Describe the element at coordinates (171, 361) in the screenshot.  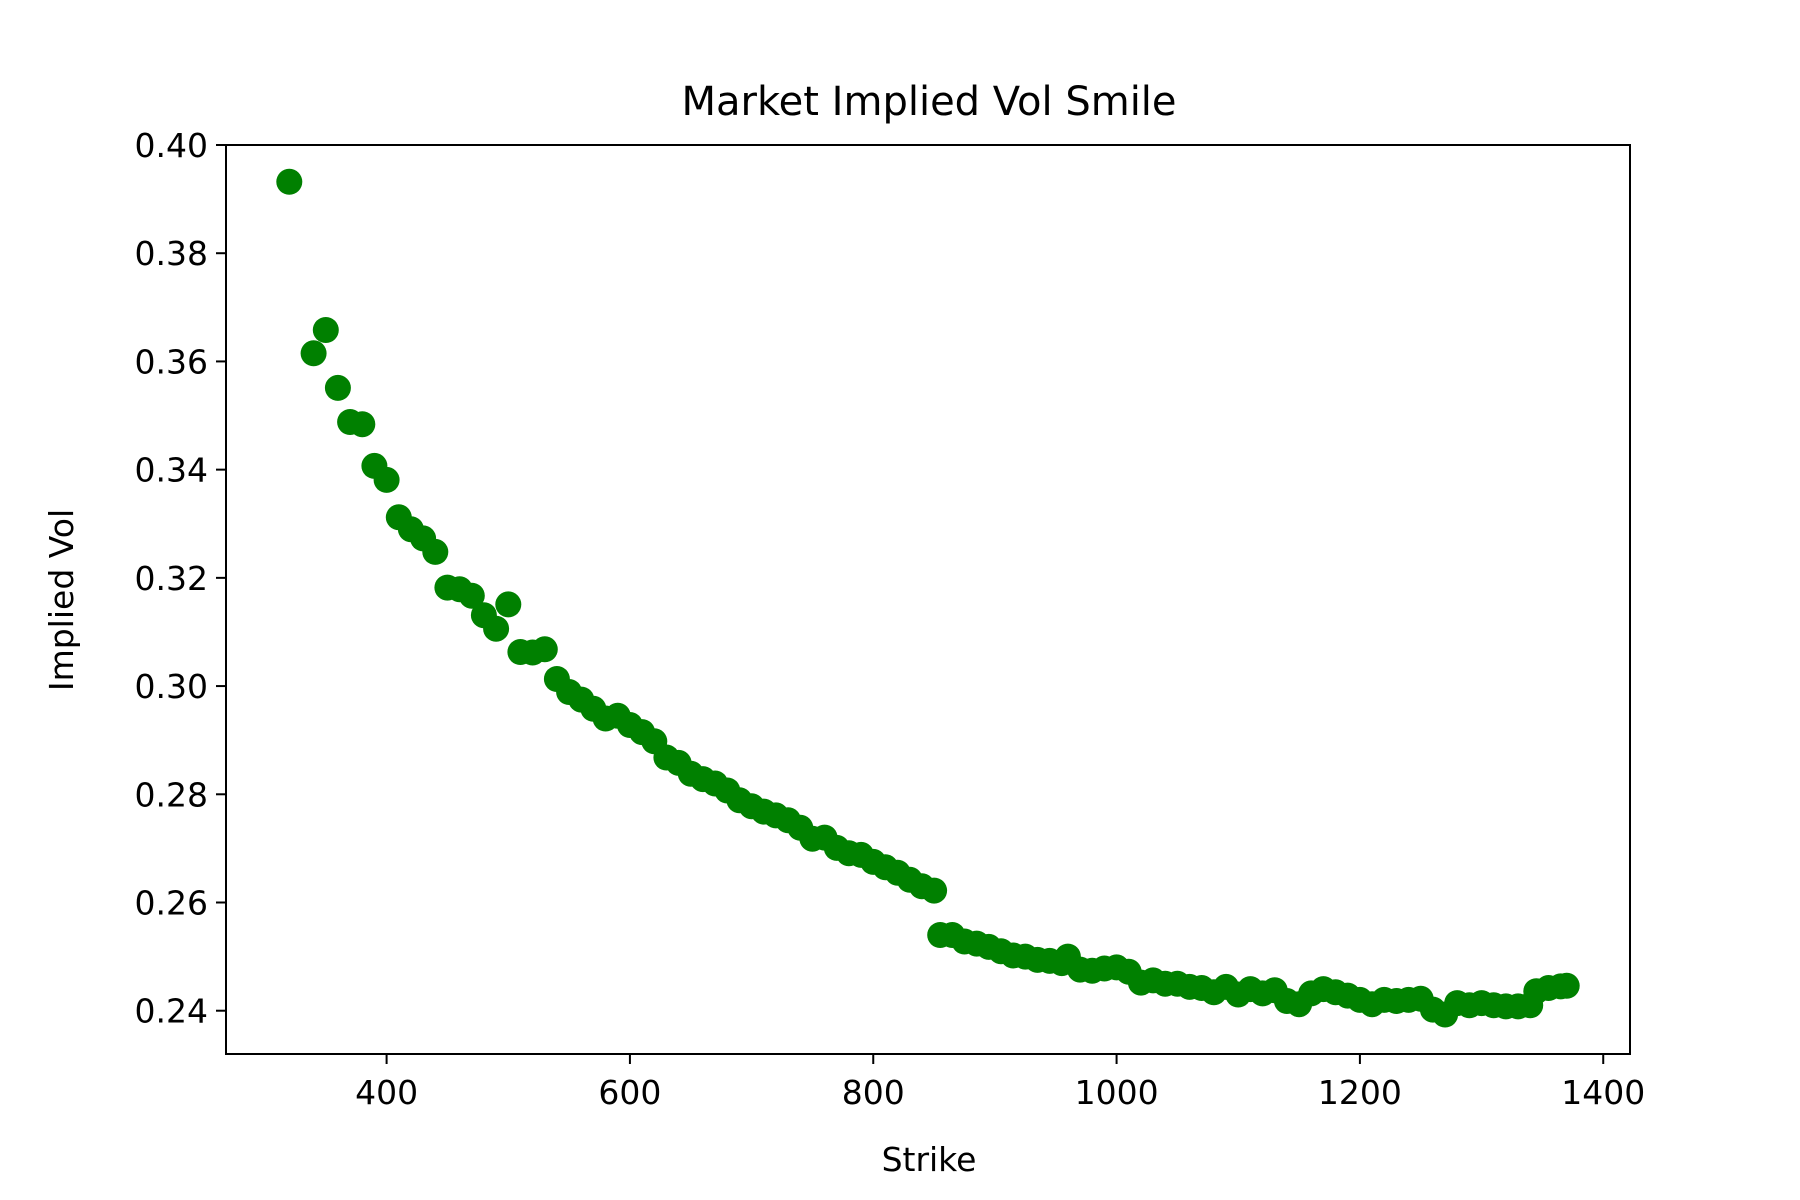
I see `y-tick-label: 0.36` at that location.